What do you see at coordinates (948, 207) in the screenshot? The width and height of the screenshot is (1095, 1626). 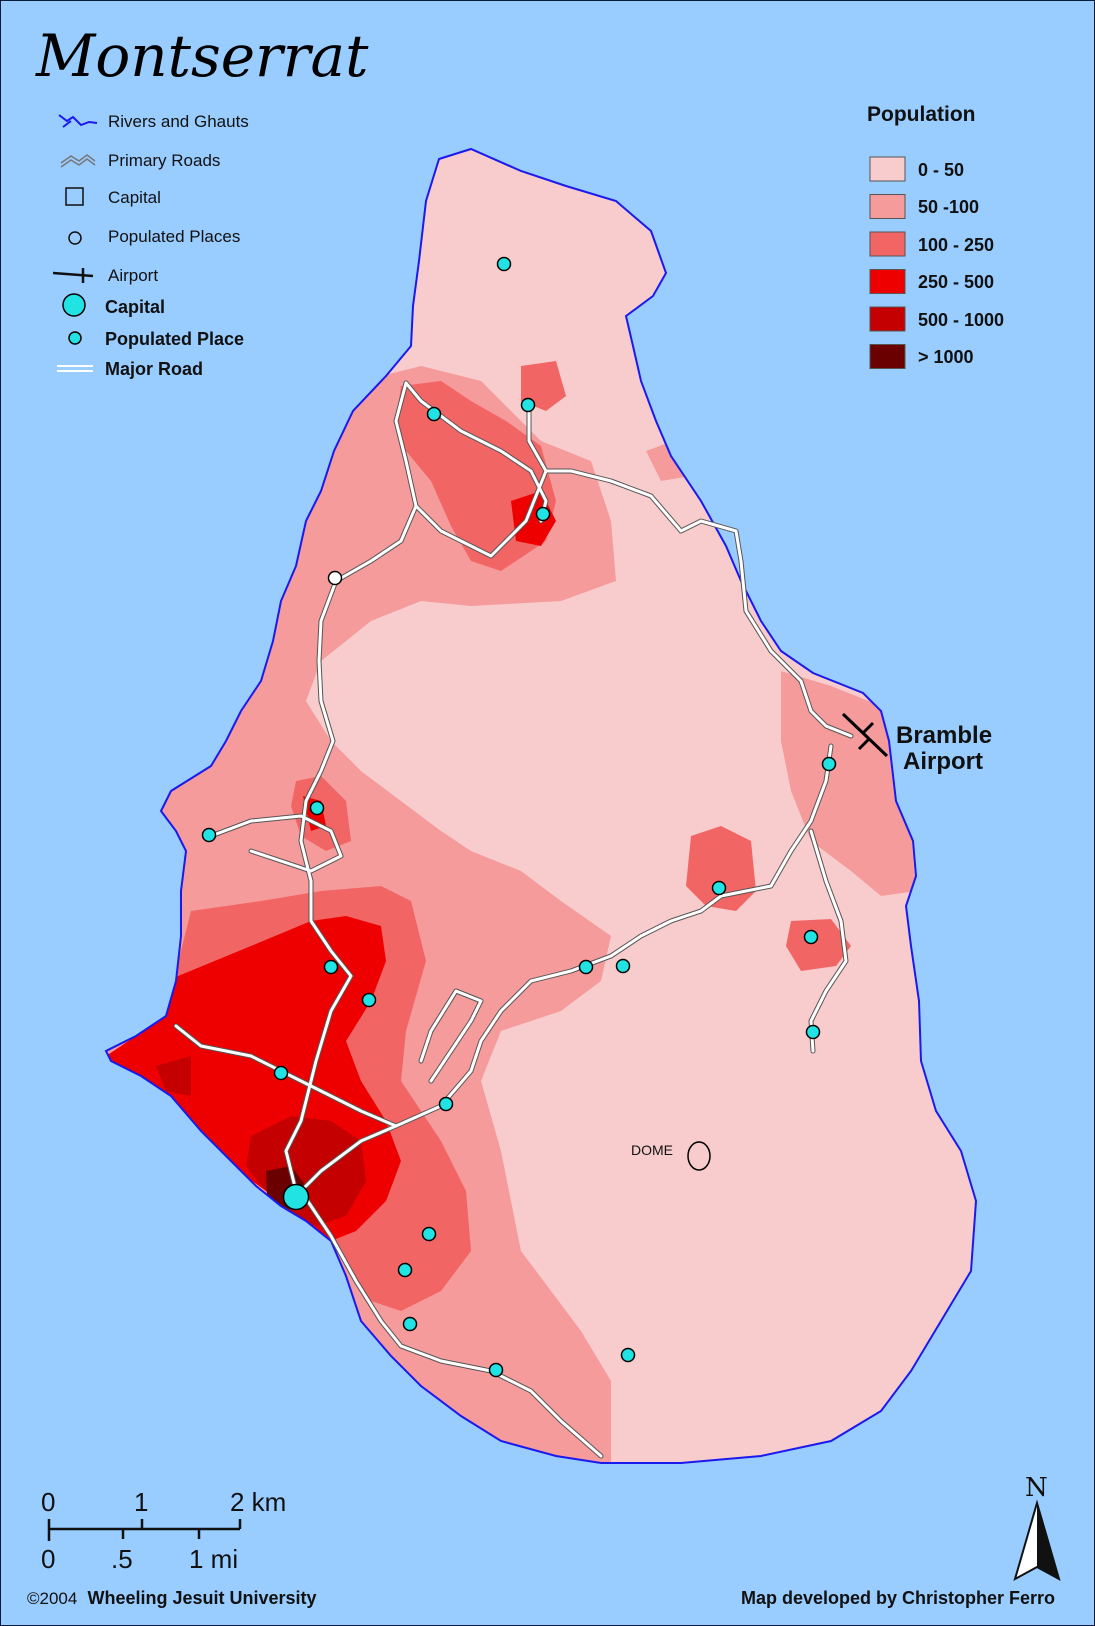 I see `population-class-label: 50 -100` at bounding box center [948, 207].